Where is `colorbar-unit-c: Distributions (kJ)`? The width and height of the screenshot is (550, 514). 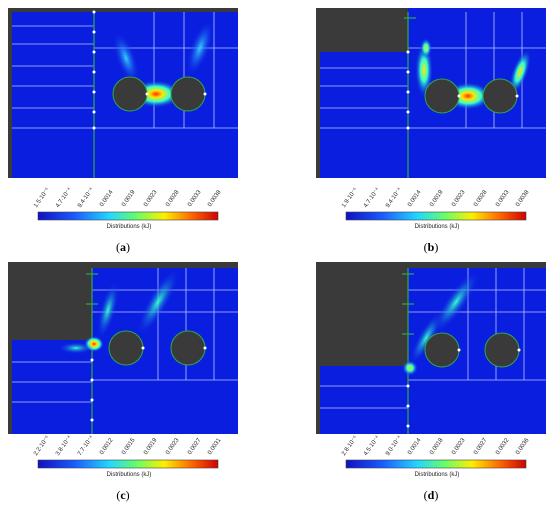
colorbar-unit-c: Distributions (kJ) is located at coordinates (129, 475).